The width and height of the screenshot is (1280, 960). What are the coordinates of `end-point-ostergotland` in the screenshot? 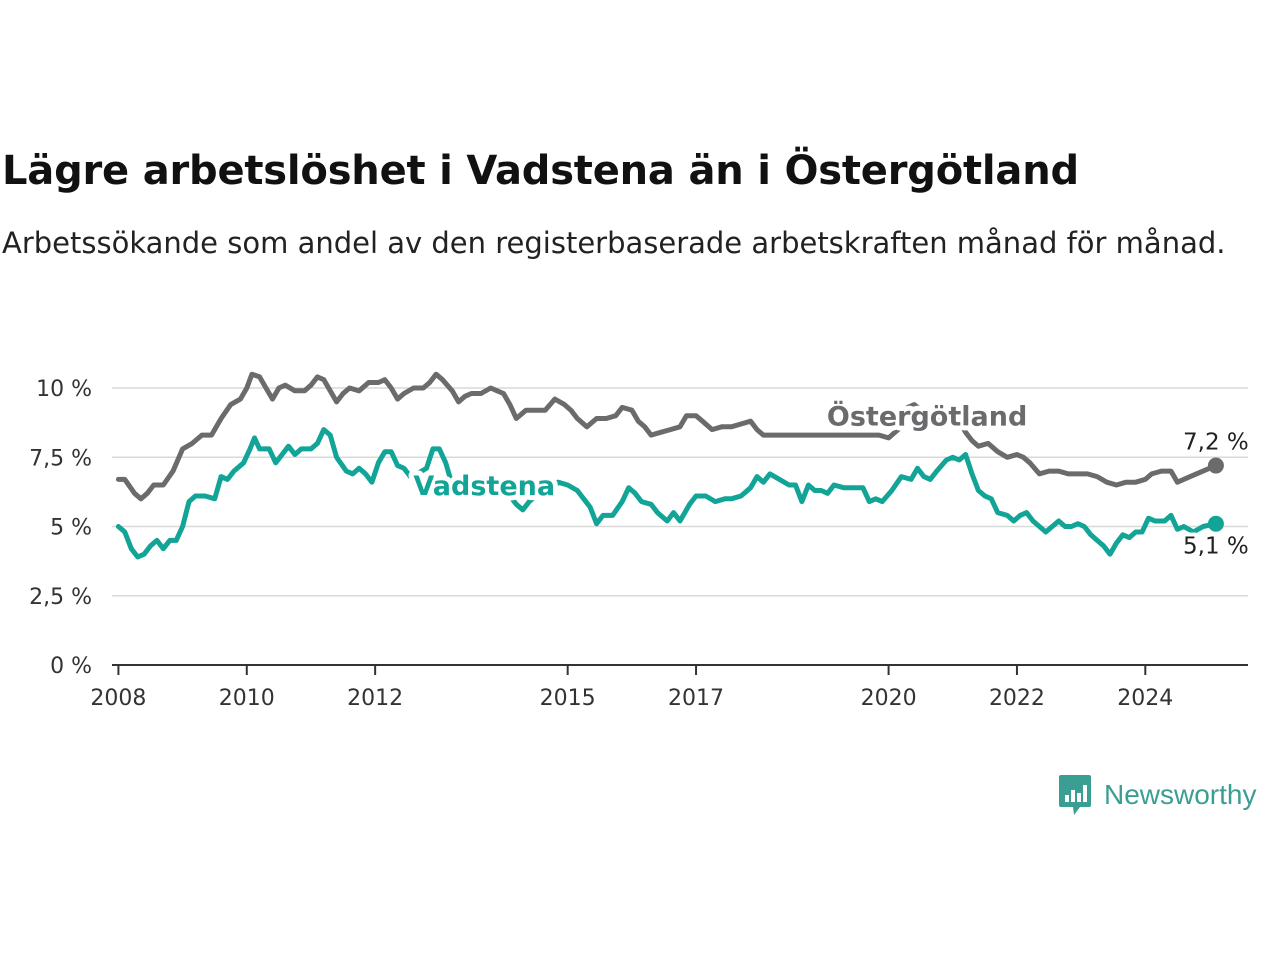 It's located at (1215, 465).